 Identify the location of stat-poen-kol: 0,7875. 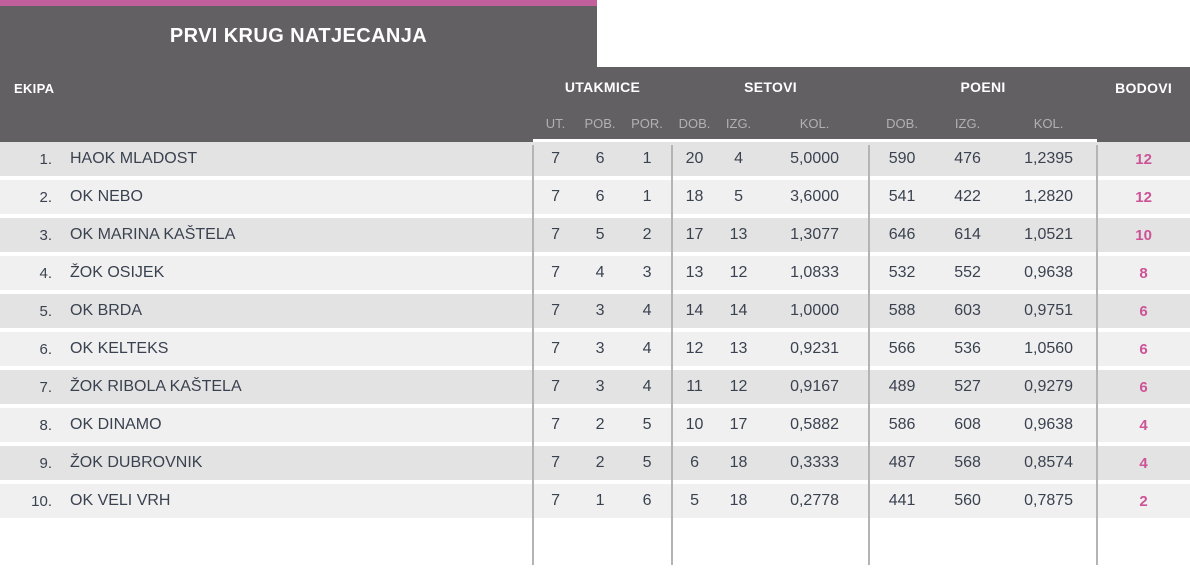
(1049, 503).